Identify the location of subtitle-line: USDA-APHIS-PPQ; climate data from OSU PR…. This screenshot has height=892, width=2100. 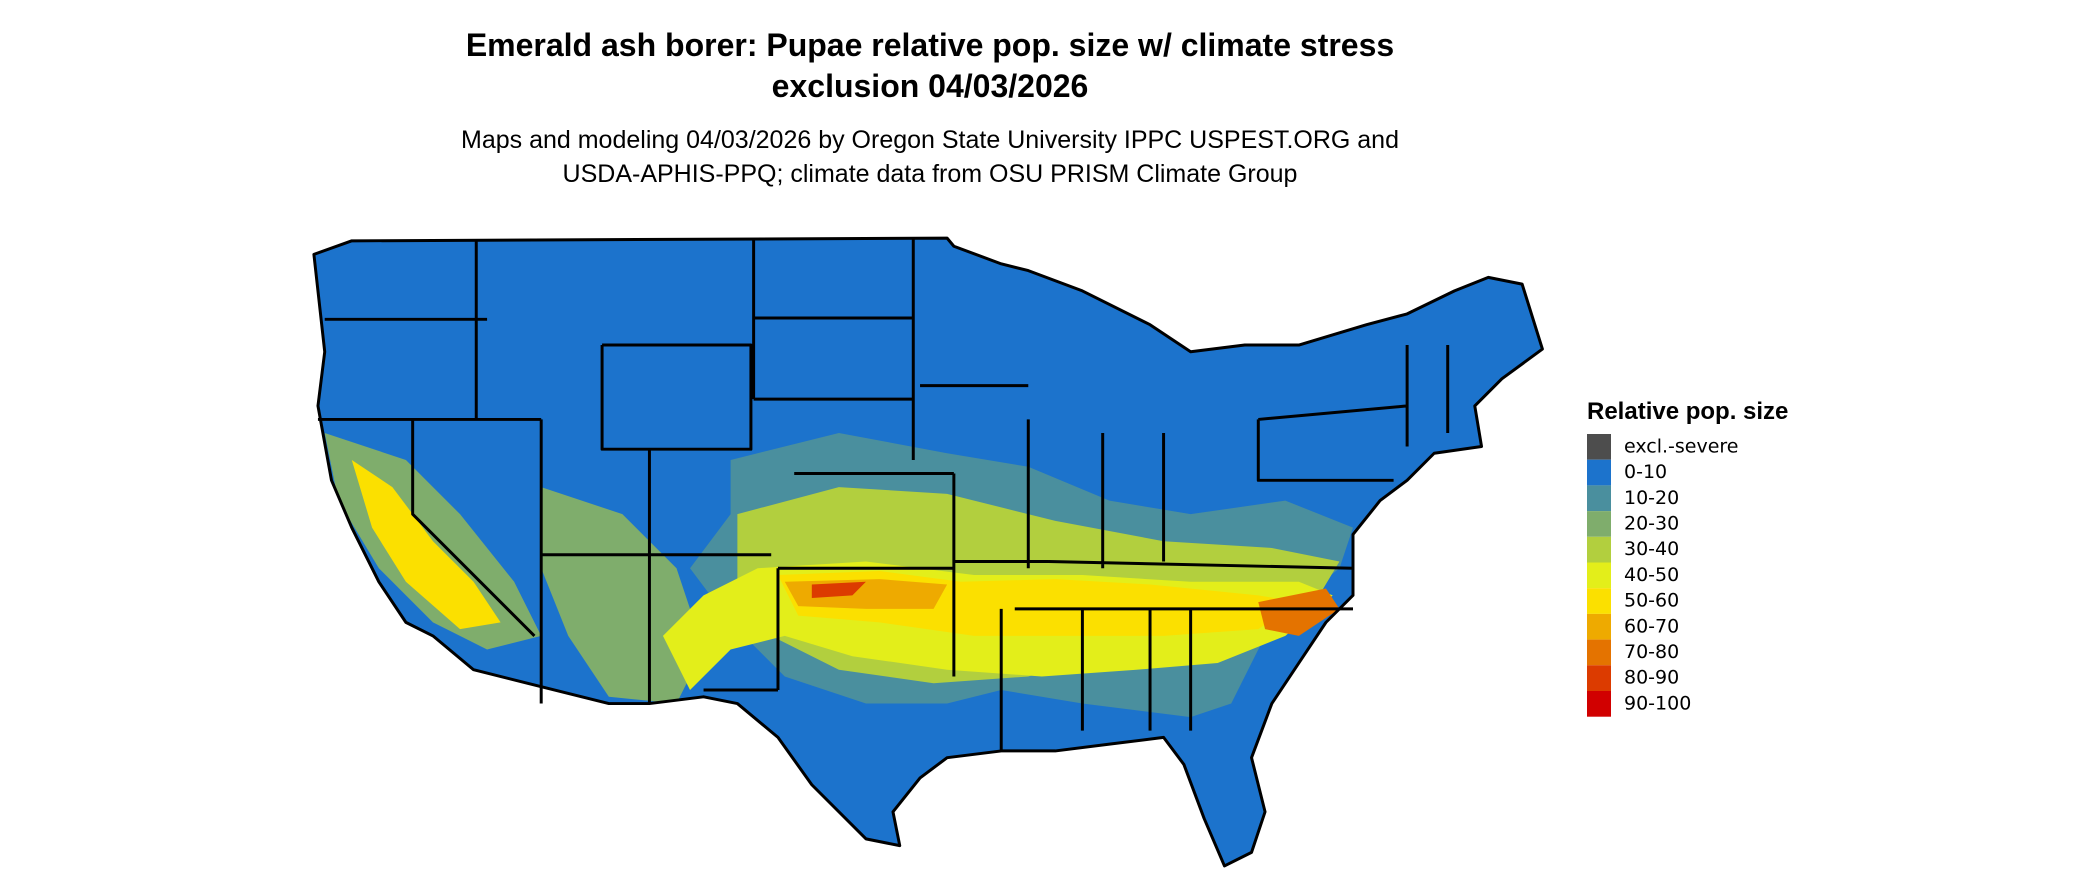
(930, 174).